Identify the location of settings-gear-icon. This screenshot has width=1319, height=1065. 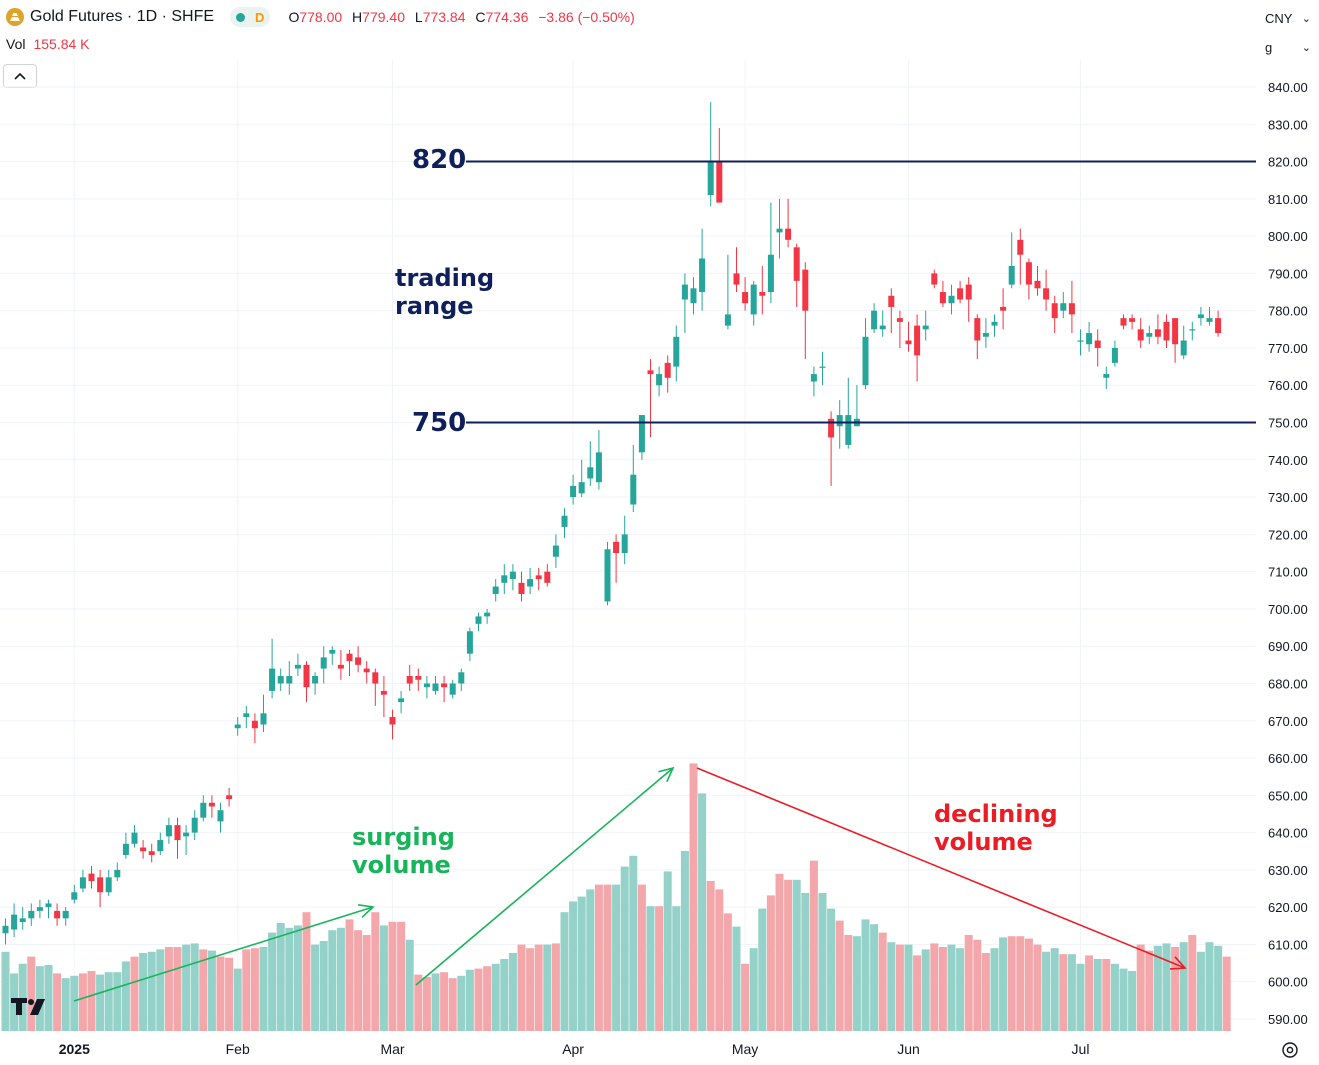
(1290, 1050).